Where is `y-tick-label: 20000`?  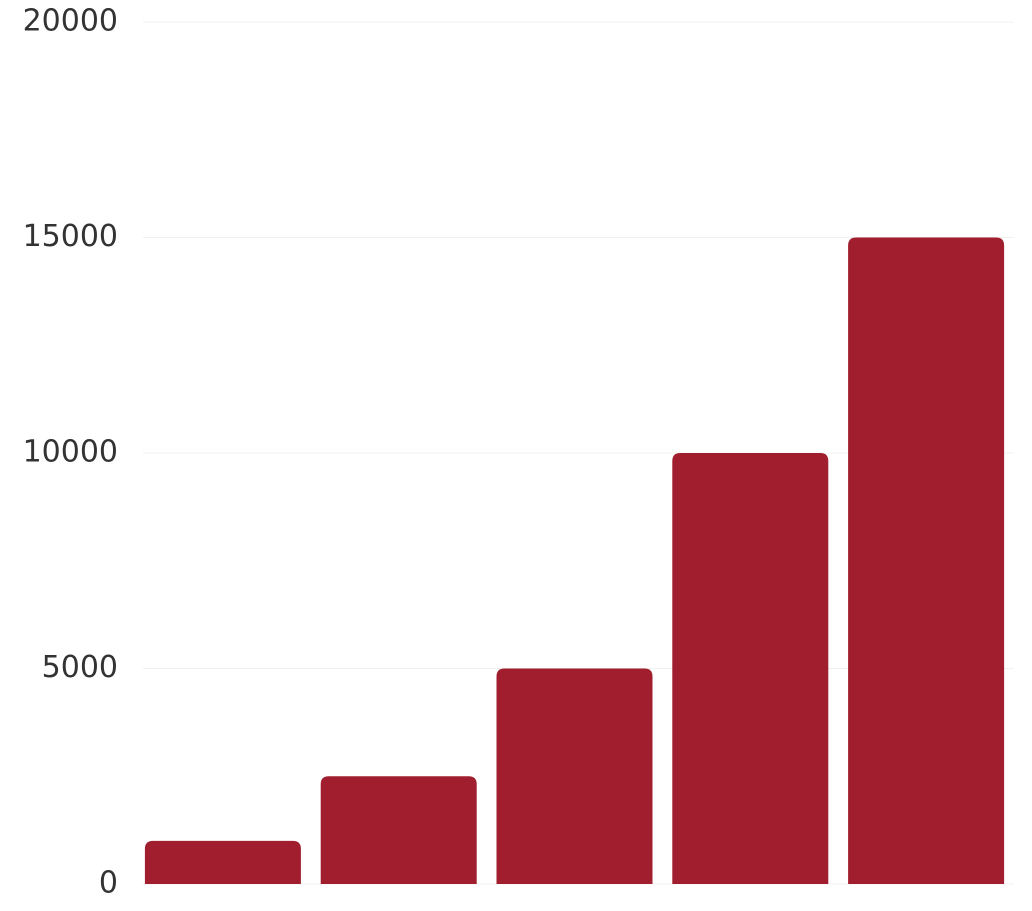
y-tick-label: 20000 is located at coordinates (70, 21).